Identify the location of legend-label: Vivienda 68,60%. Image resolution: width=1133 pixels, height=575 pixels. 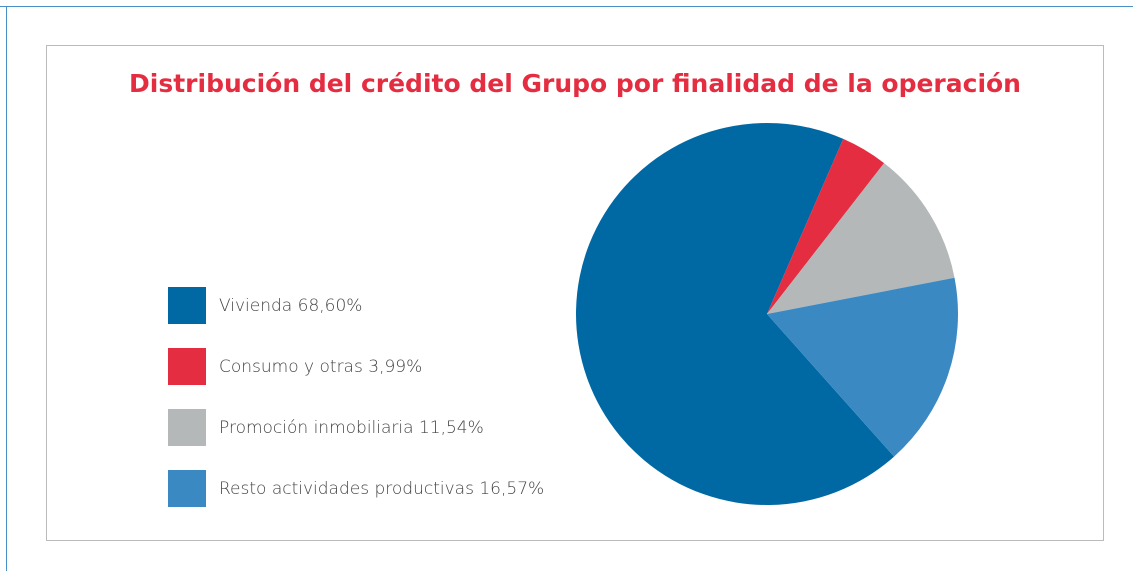
(290, 306).